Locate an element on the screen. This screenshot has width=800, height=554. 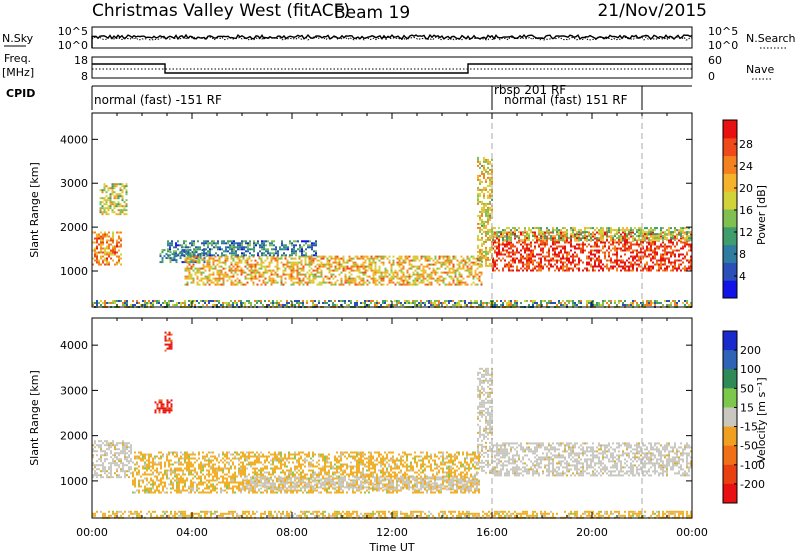
freq-unit-label: [MHz] is located at coordinates (18, 72).